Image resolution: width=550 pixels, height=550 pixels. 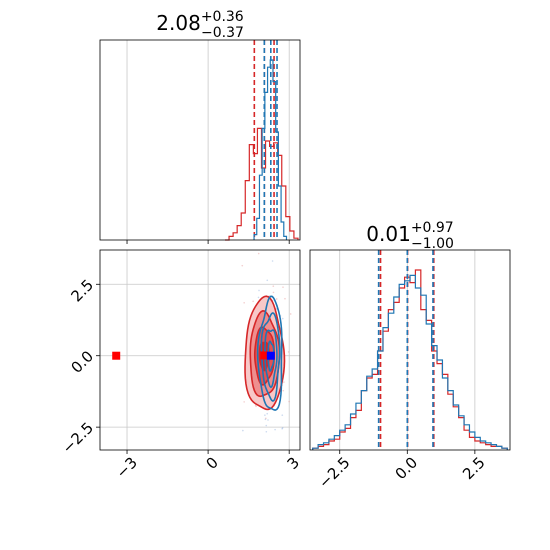 What do you see at coordinates (407, 469) in the screenshot?
I see `marginal-2-xtick-label-1: 0.0` at bounding box center [407, 469].